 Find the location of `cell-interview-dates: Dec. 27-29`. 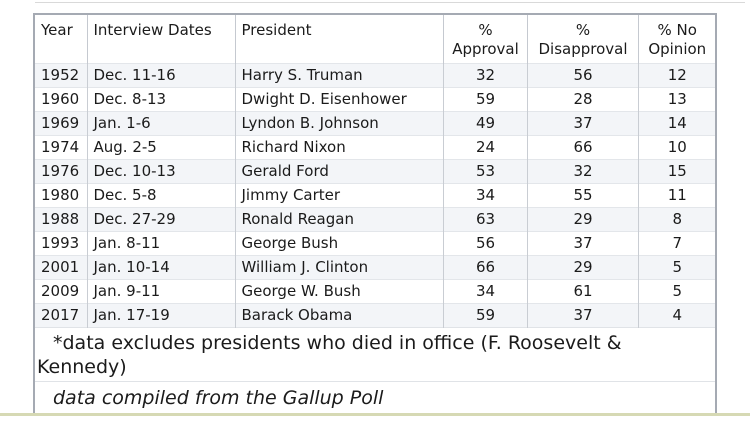

cell-interview-dates: Dec. 27-29 is located at coordinates (160, 219).